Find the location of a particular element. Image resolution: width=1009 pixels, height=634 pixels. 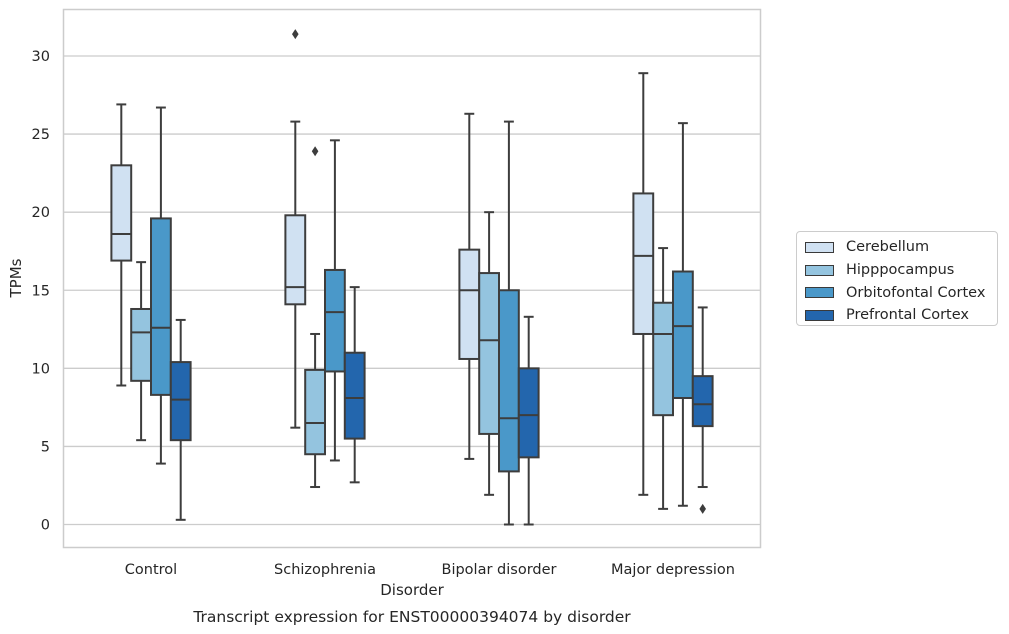

legend-item: Cerebellum is located at coordinates (901, 247).